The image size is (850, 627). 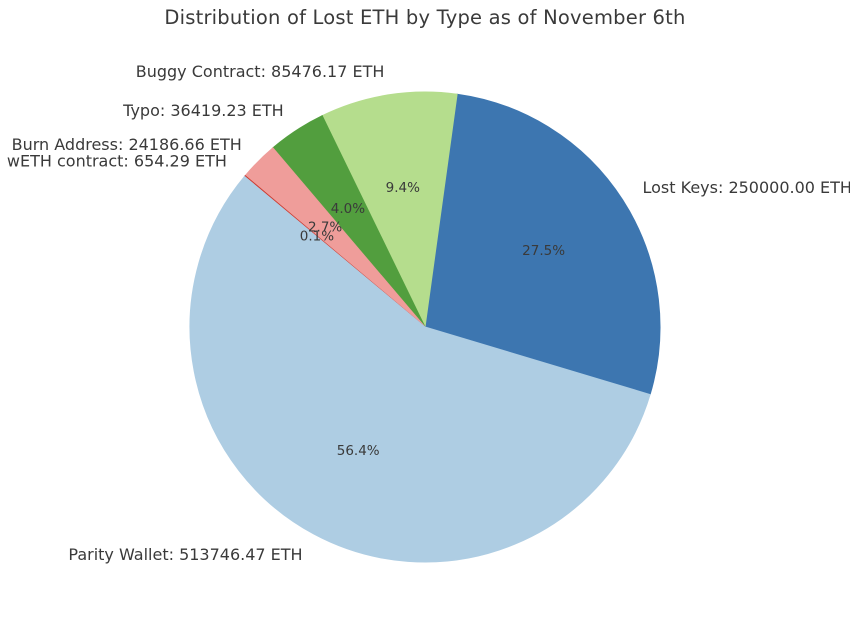 What do you see at coordinates (358, 451) in the screenshot?
I see `pct-label-parity-wallet: 56.4%` at bounding box center [358, 451].